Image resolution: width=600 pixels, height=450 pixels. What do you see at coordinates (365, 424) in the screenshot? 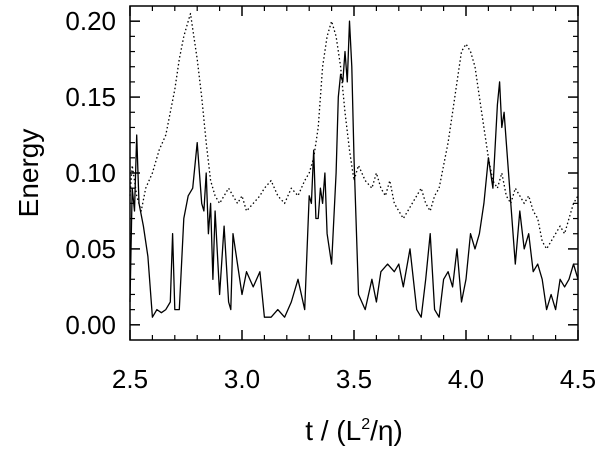
I see `x-axis-label-superscript: 2` at bounding box center [365, 424].